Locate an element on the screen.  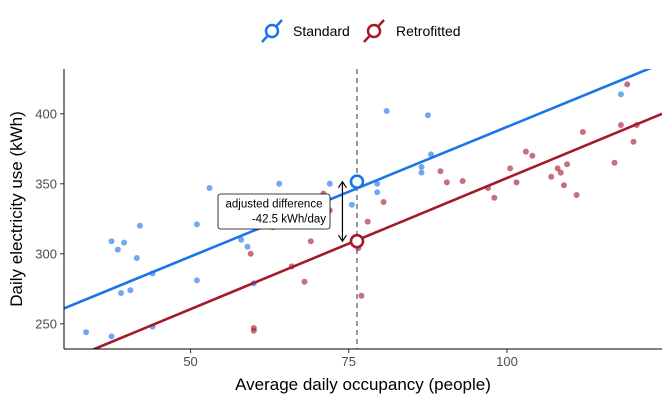
legend-label-standard: Standard is located at coordinates (321, 31).